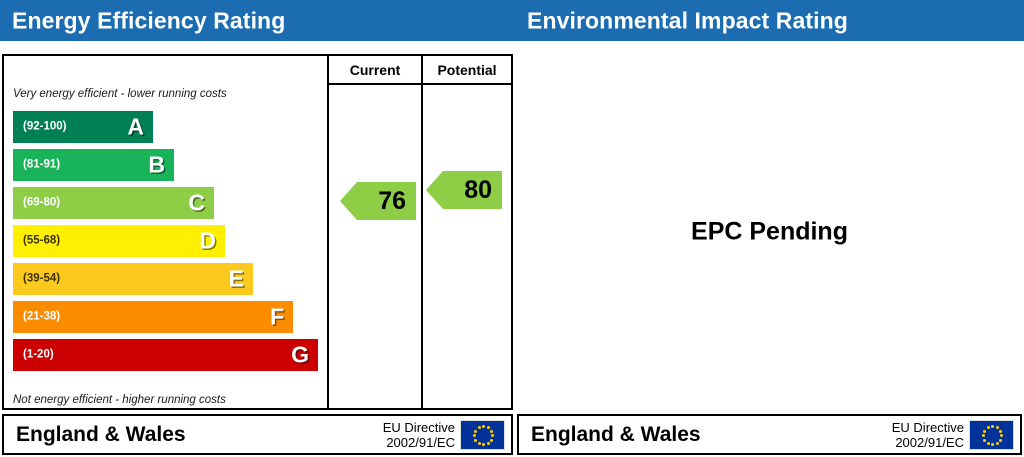 This screenshot has width=1024, height=457. Describe the element at coordinates (42, 316) in the screenshot. I see `band-f-range: (21-38)` at that location.